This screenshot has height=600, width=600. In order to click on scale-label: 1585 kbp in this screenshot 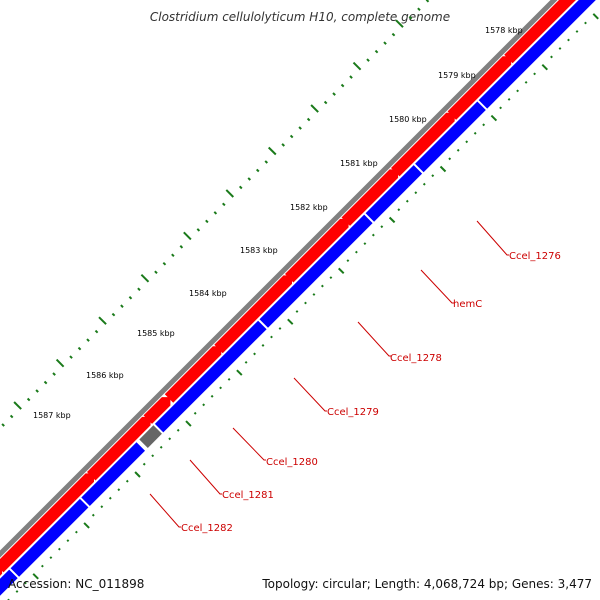, I will do `click(156, 333)`.